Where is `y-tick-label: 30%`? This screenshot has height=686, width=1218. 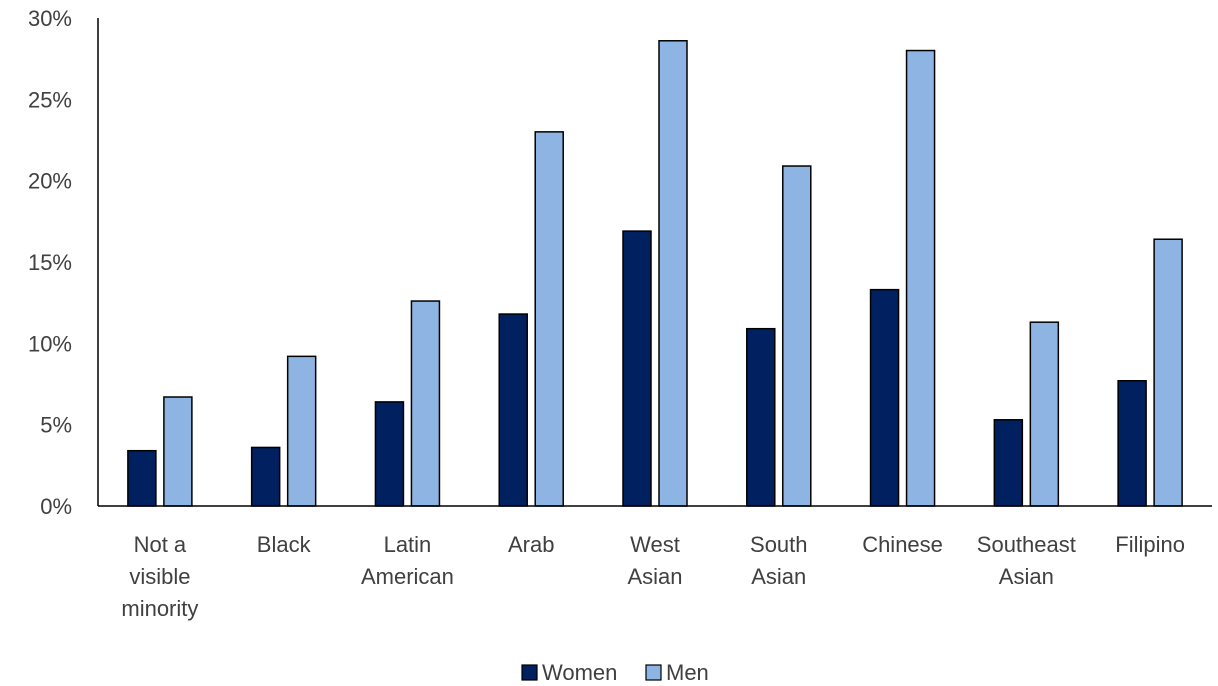 y-tick-label: 30% is located at coordinates (50, 18).